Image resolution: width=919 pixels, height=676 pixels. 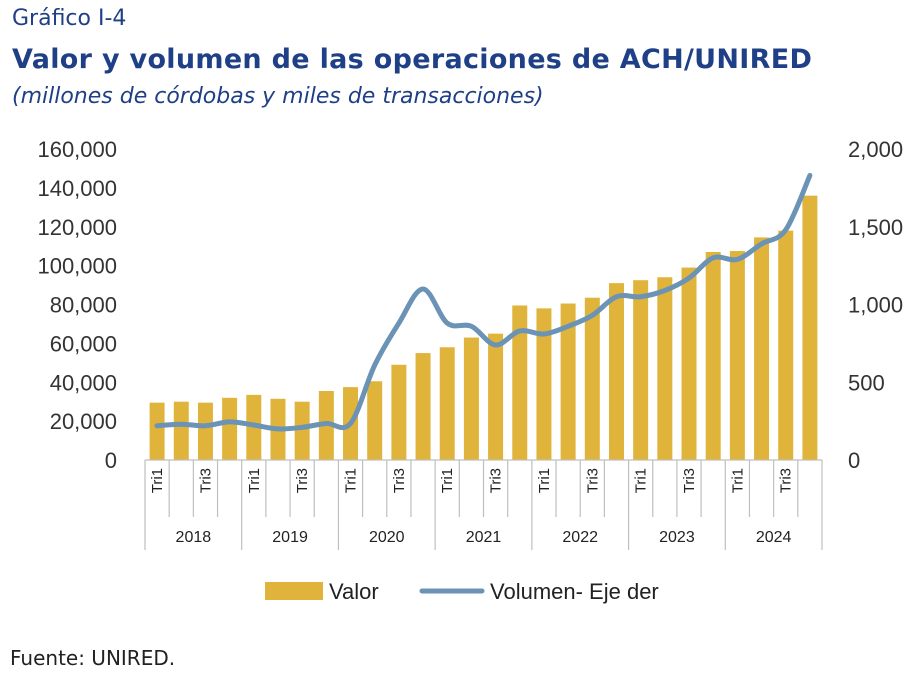 What do you see at coordinates (677, 537) in the screenshot?
I see `year-label: 2023` at bounding box center [677, 537].